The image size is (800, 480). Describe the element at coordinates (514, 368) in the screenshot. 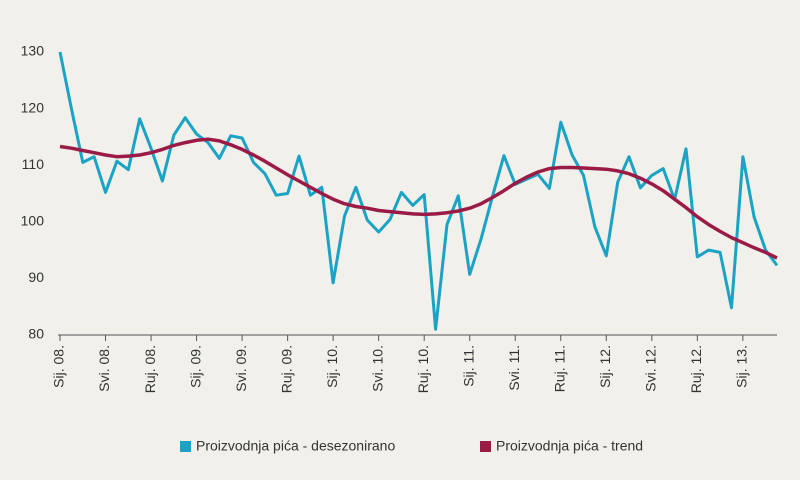

I see `x-tick-label: Svi. 11.` at that location.